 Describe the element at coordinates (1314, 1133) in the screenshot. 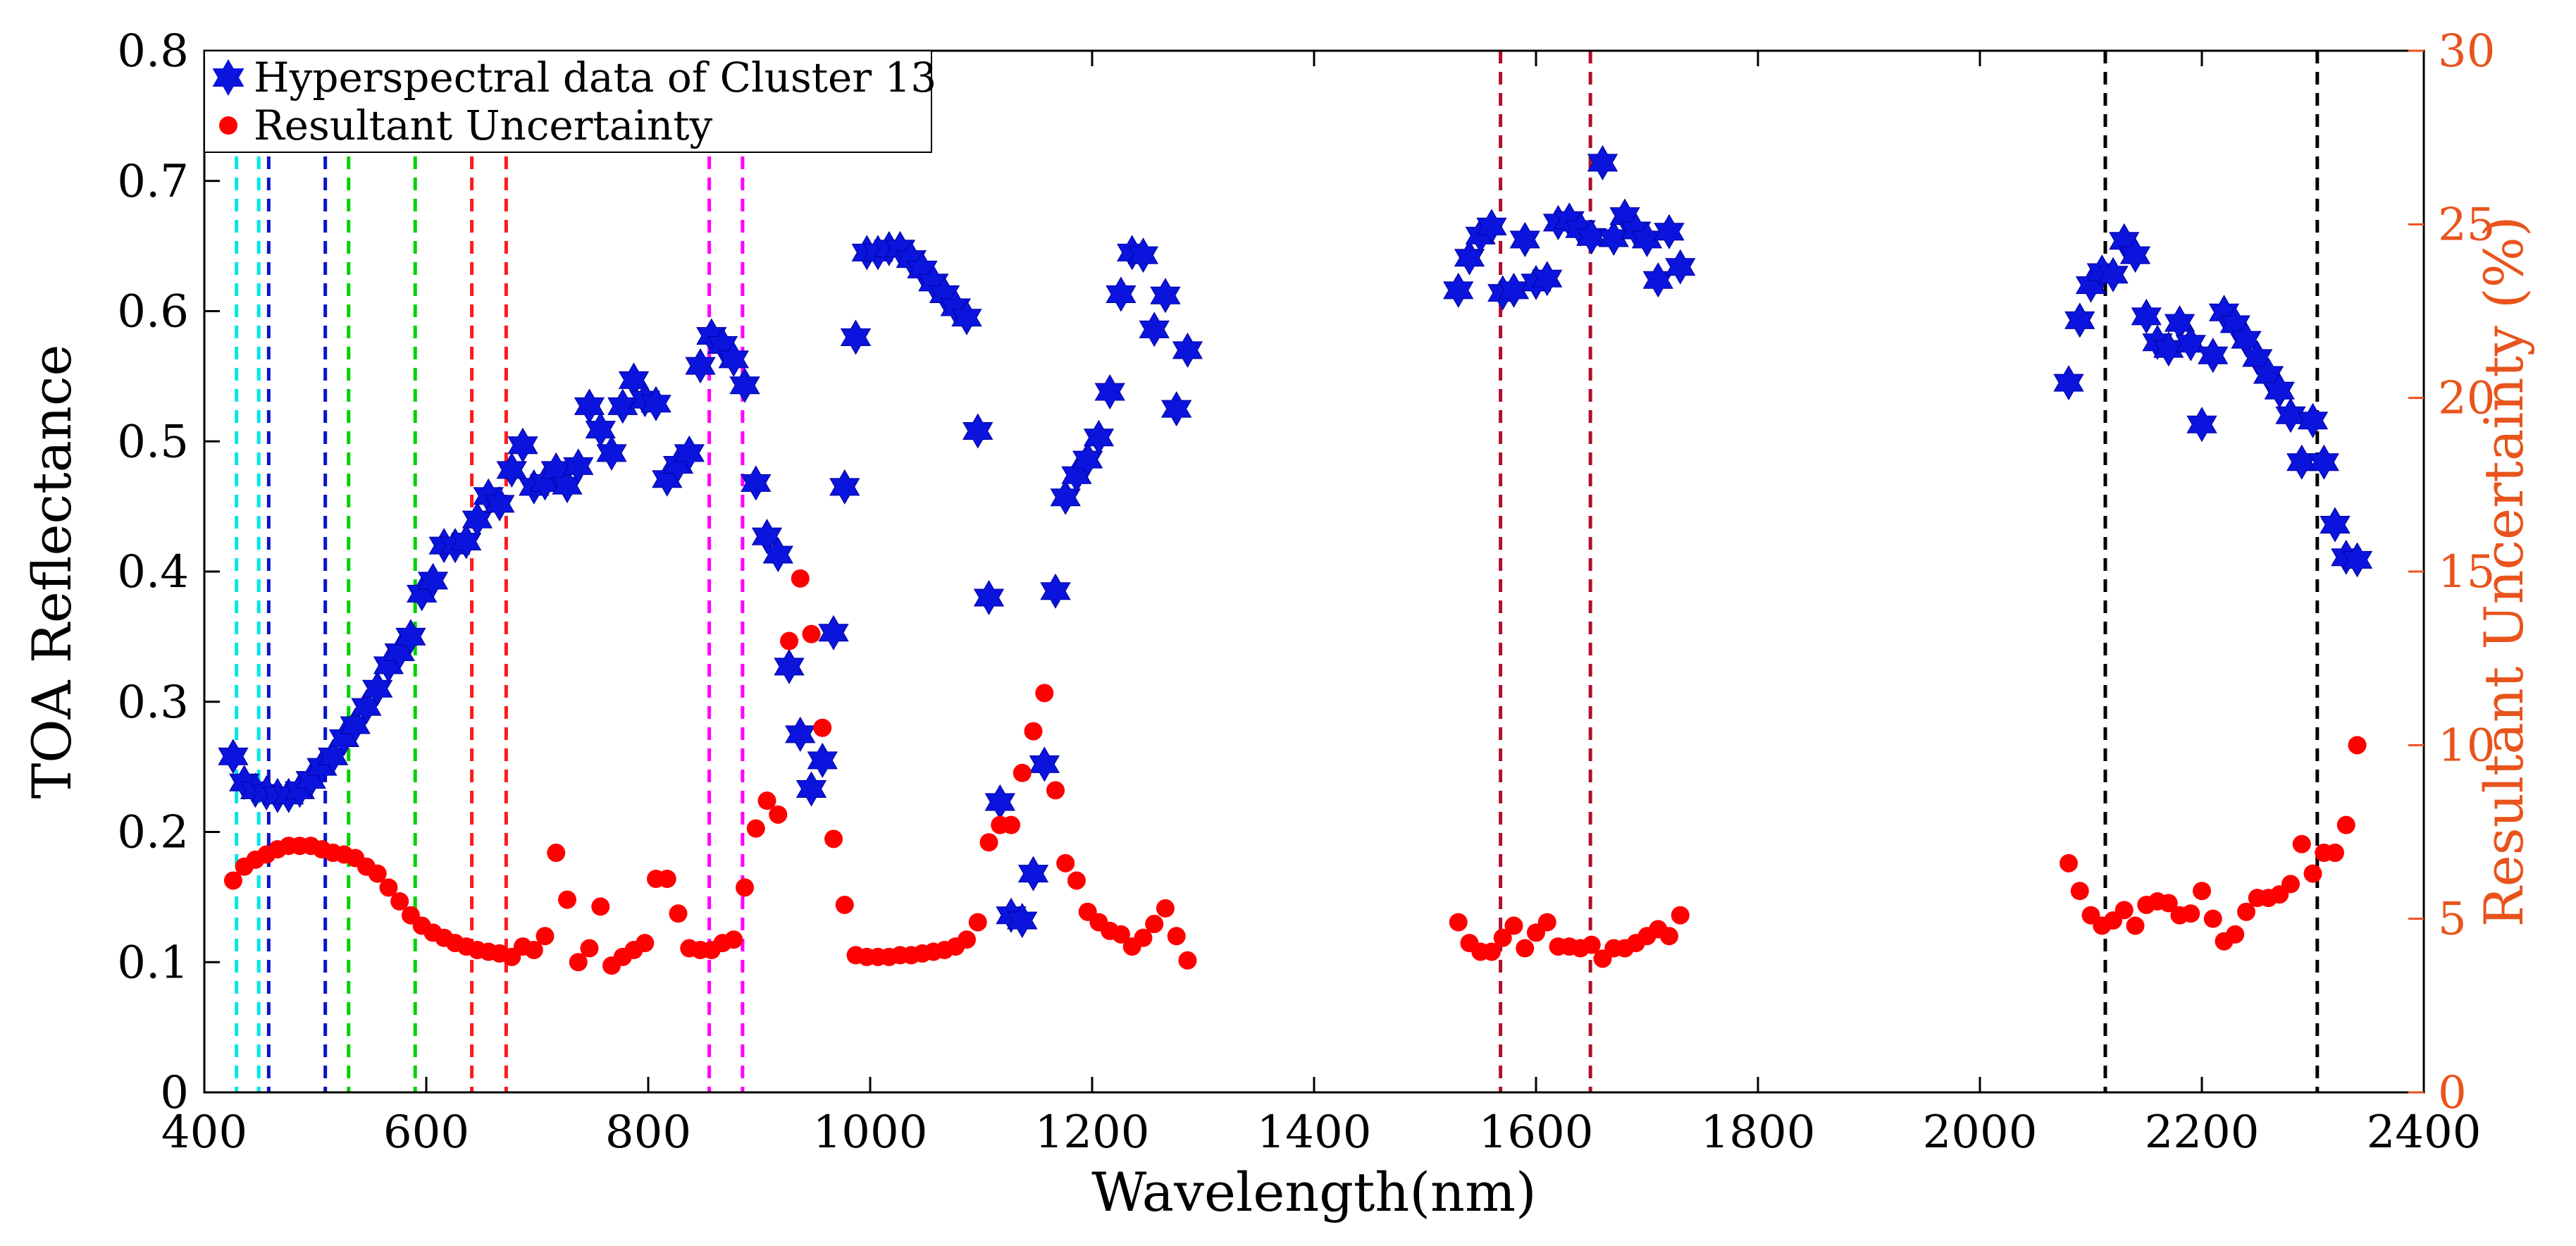

I see `x-tick-label: 1400` at that location.